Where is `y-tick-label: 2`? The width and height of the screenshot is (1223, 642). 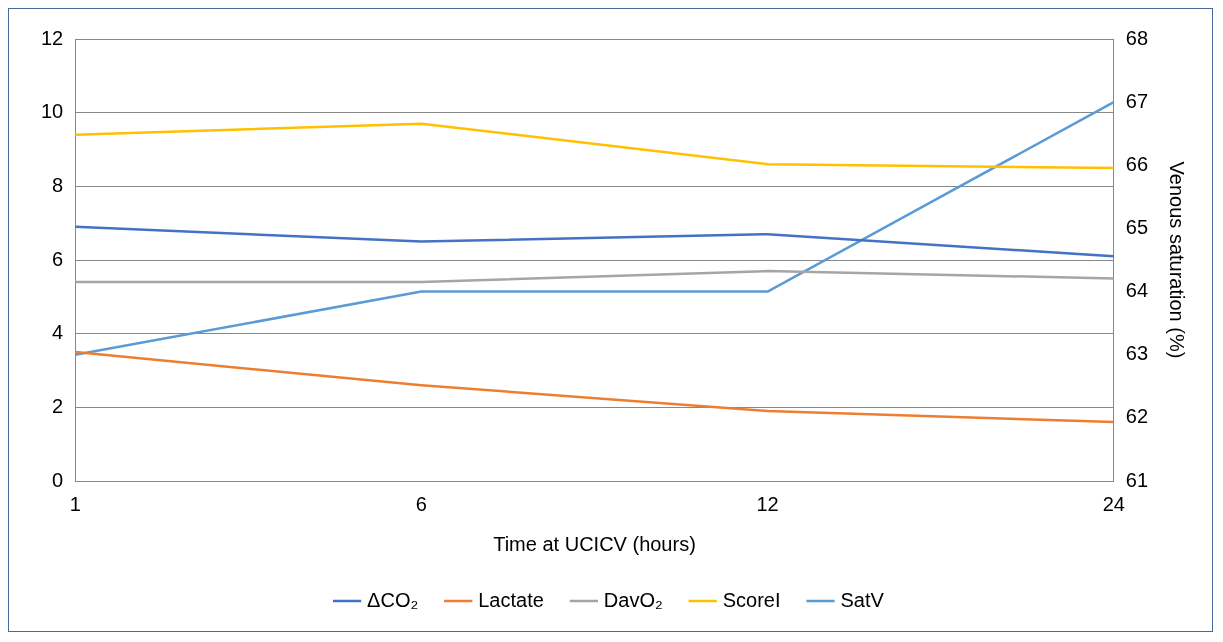
y-tick-label: 2 is located at coordinates (58, 405).